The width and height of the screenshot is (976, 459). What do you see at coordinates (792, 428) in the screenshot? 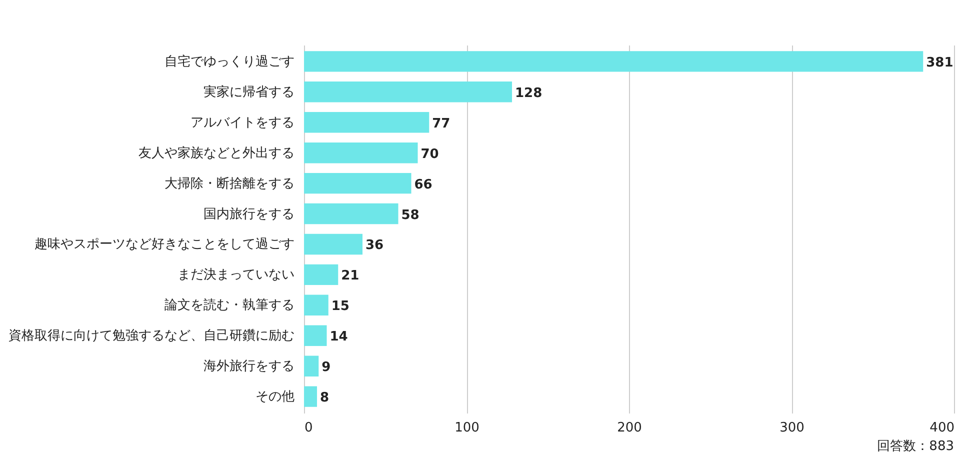
I see `x-tick-label: 300` at bounding box center [792, 428].